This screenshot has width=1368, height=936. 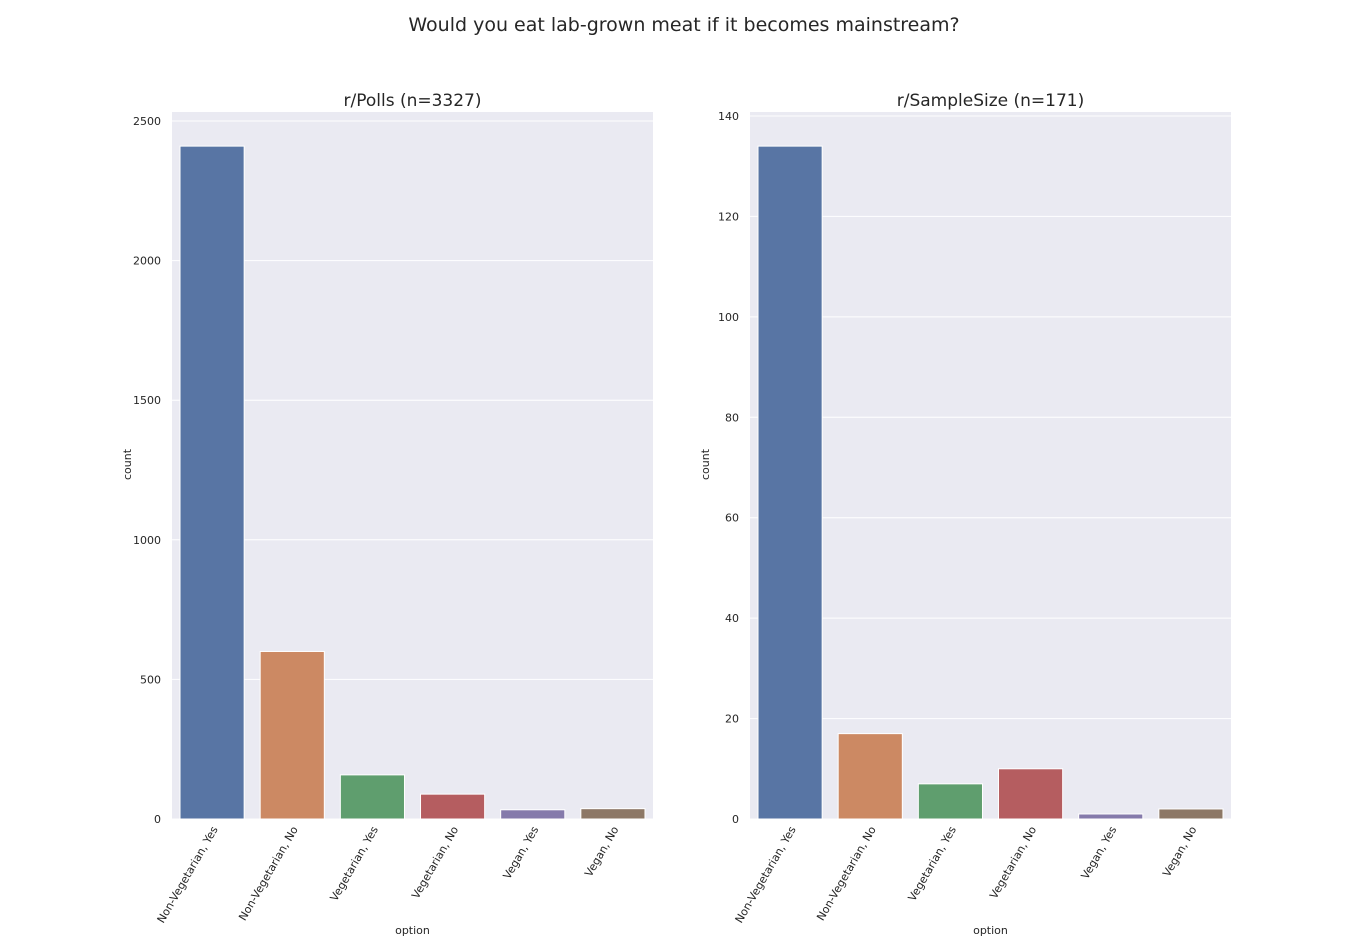 What do you see at coordinates (732, 417) in the screenshot?
I see `y-tick-label: 80` at bounding box center [732, 417].